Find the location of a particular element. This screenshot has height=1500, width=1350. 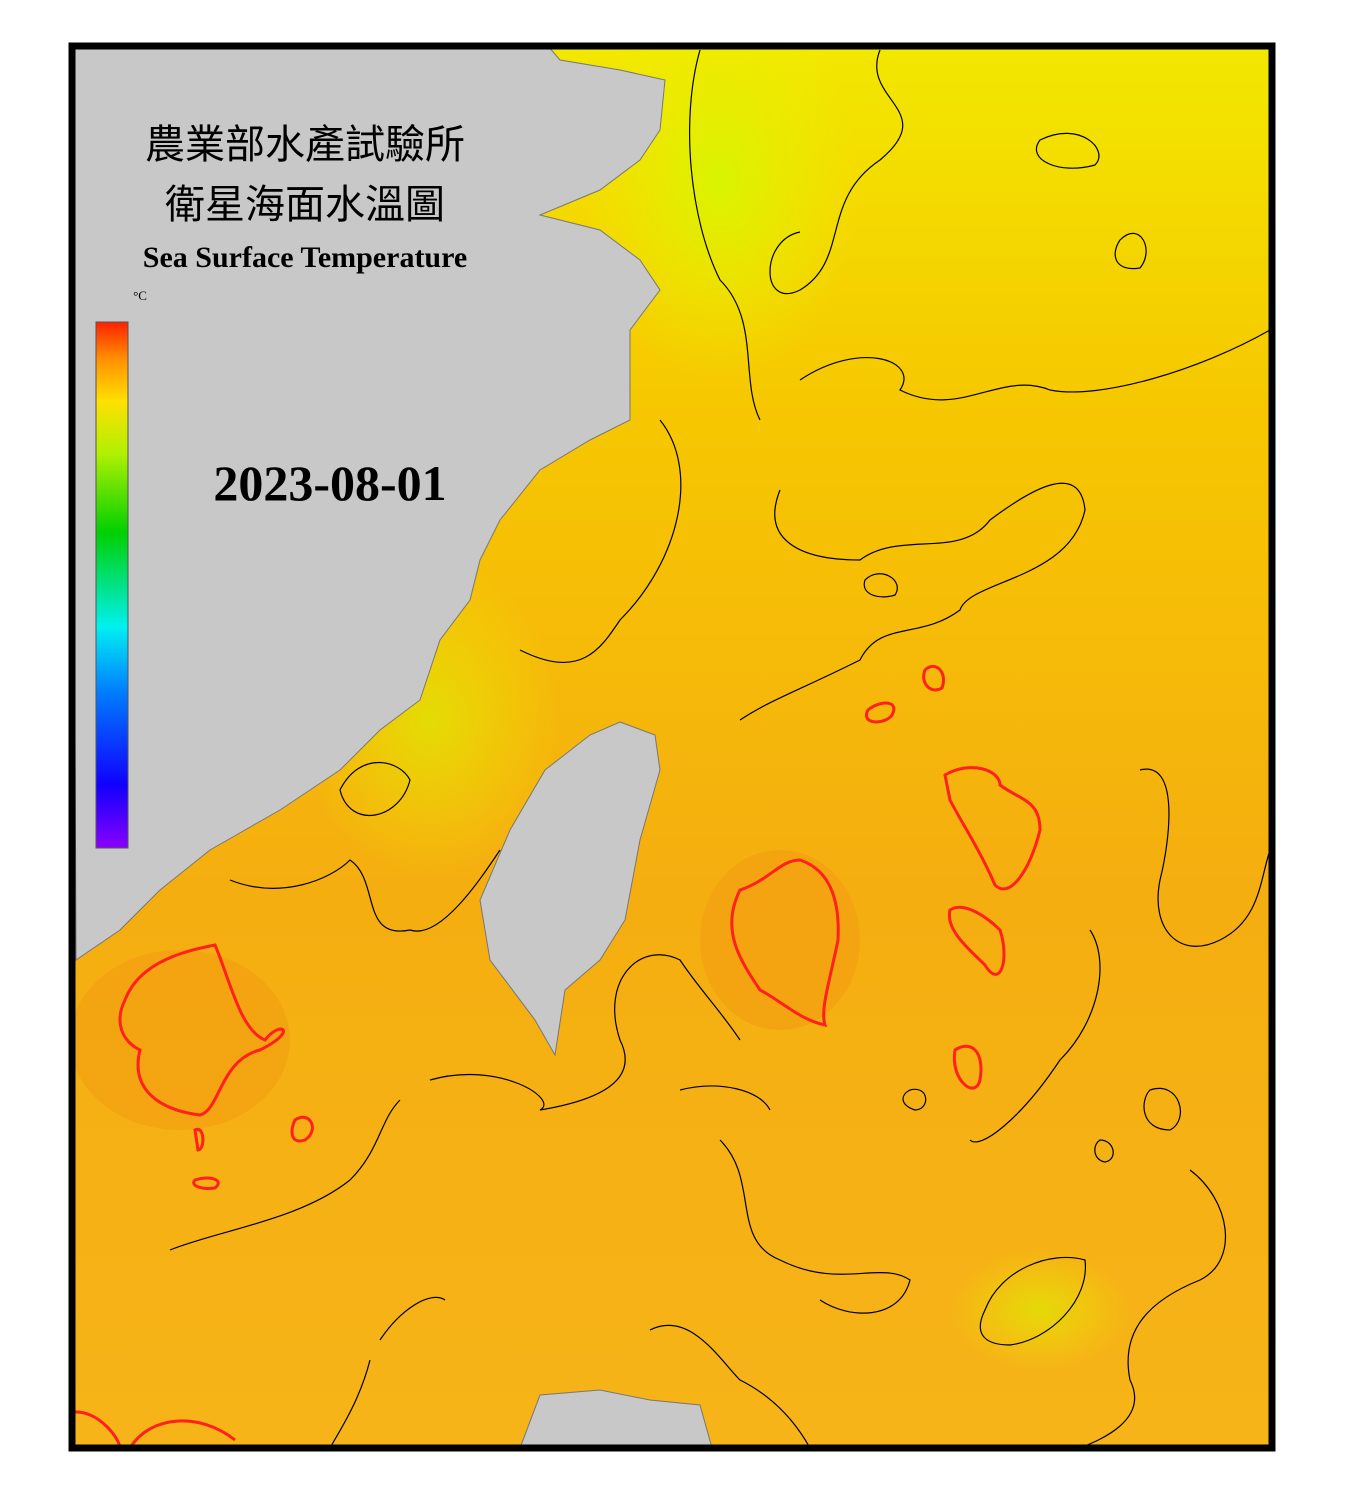

date: 2023-08-01 is located at coordinates (329, 483).